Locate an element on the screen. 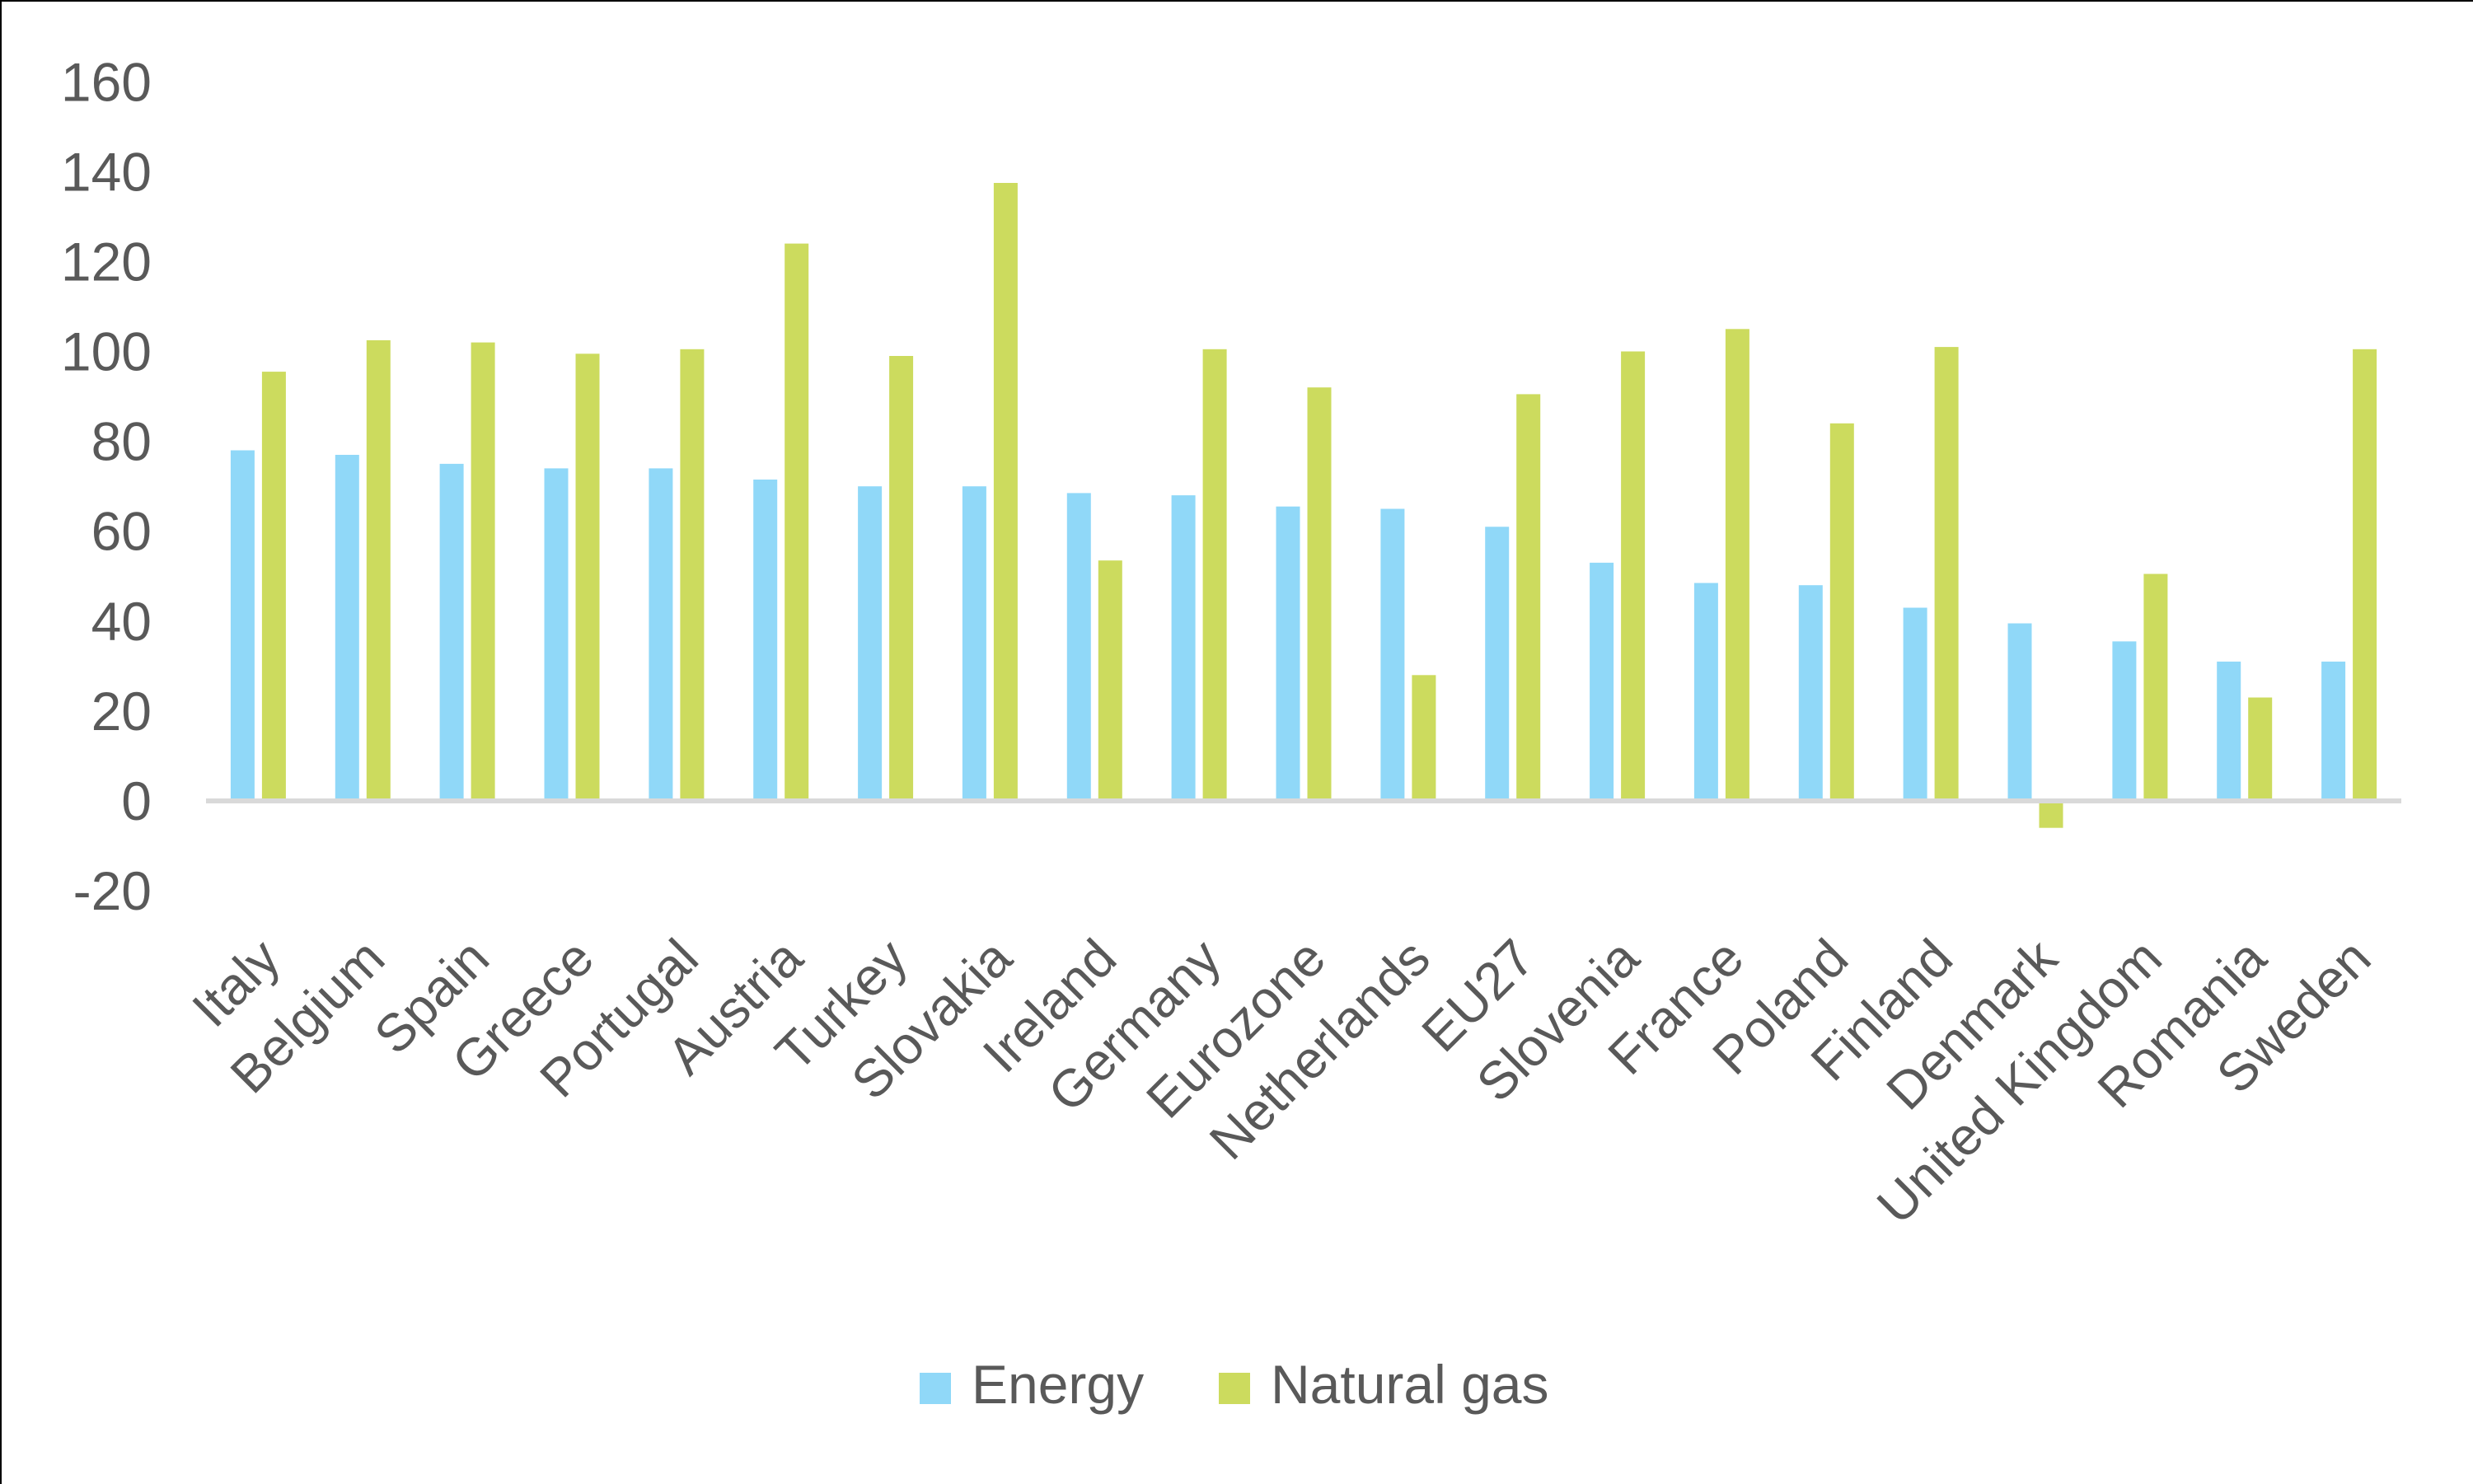  x-axis-line is located at coordinates (1303, 801).